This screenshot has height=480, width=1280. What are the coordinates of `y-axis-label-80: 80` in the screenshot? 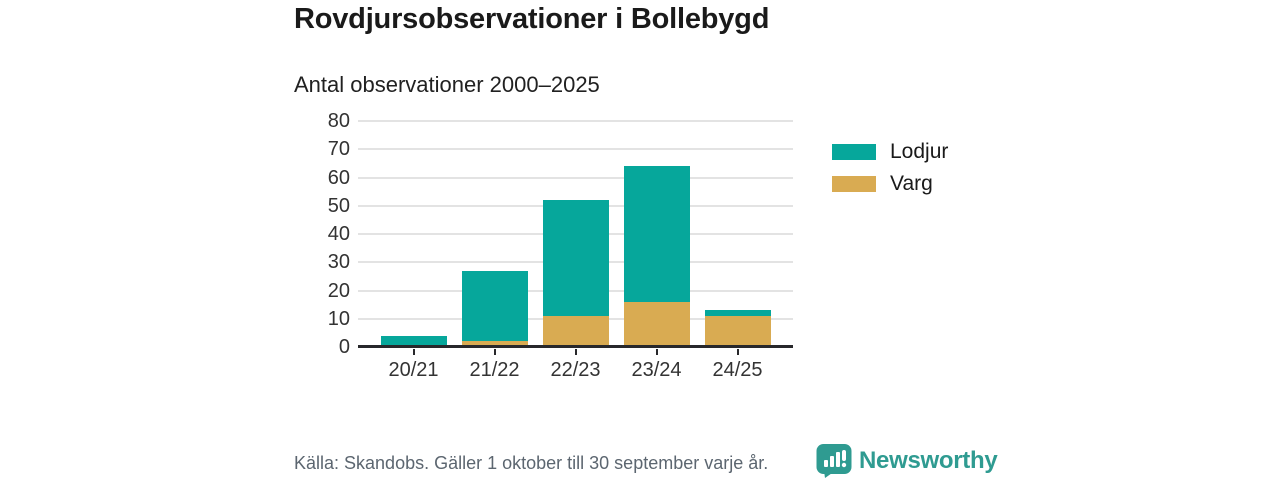 It's located at (338, 121).